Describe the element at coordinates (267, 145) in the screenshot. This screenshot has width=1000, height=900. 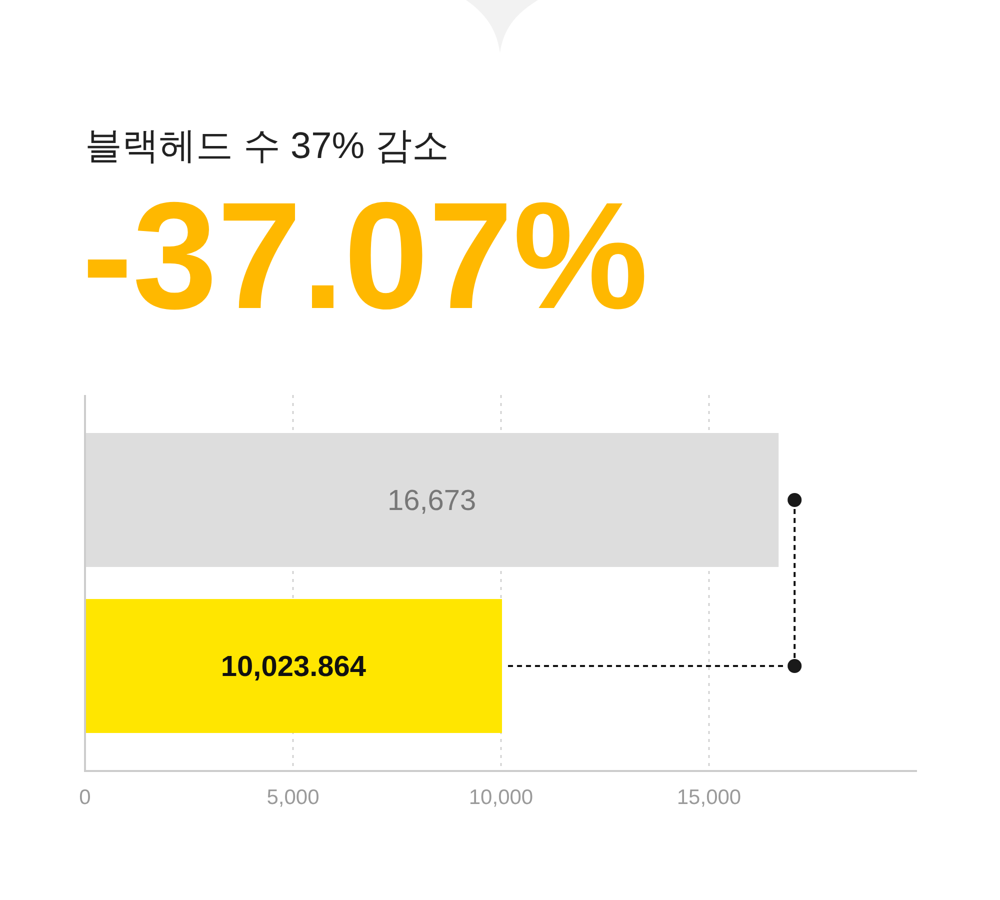
I see `chart-title: 블랙헤드 수 37% 감소` at that location.